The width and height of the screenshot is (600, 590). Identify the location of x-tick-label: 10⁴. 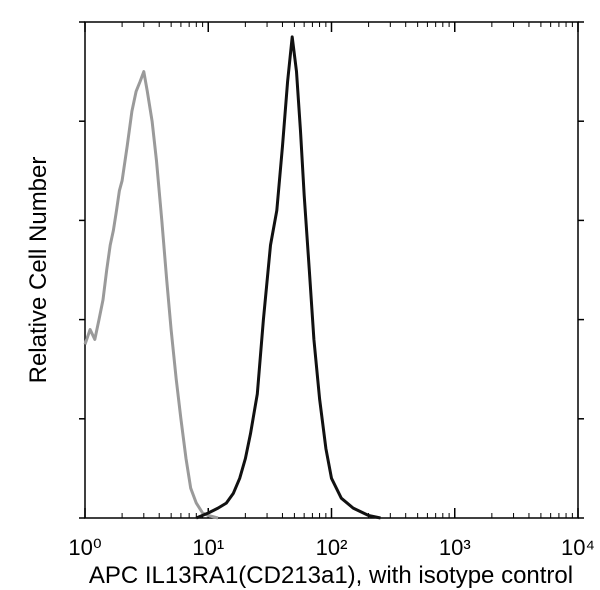
(578, 547).